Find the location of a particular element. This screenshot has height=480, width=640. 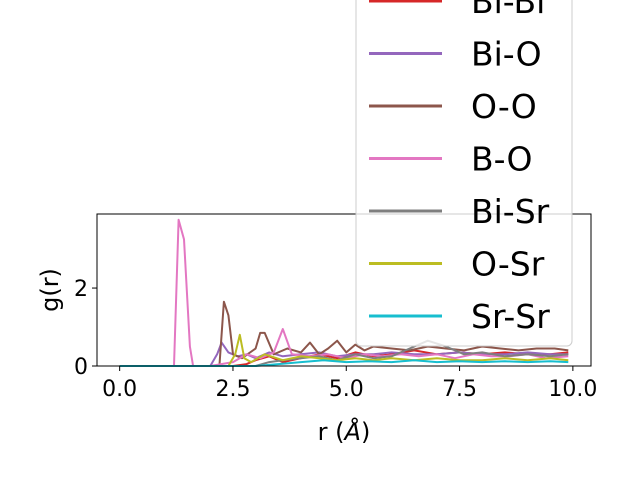

x-axis-label-text: r ( is located at coordinates (331, 432).